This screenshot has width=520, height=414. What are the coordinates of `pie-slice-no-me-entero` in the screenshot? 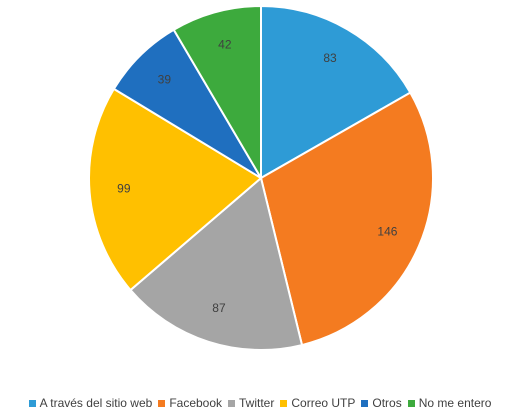 It's located at (217, 93).